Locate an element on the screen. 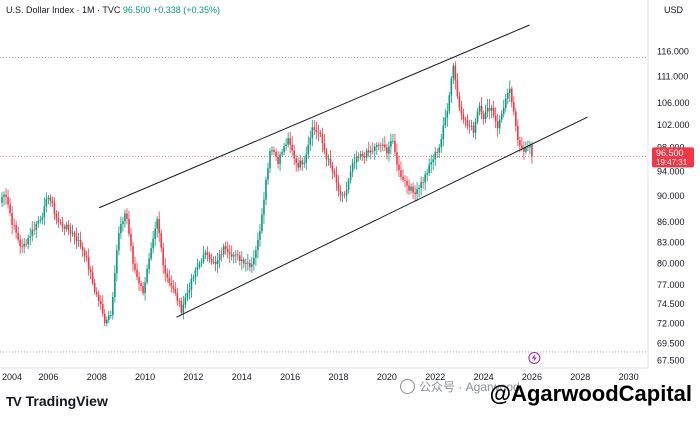  y-tick-label: 69.500 is located at coordinates (671, 344).